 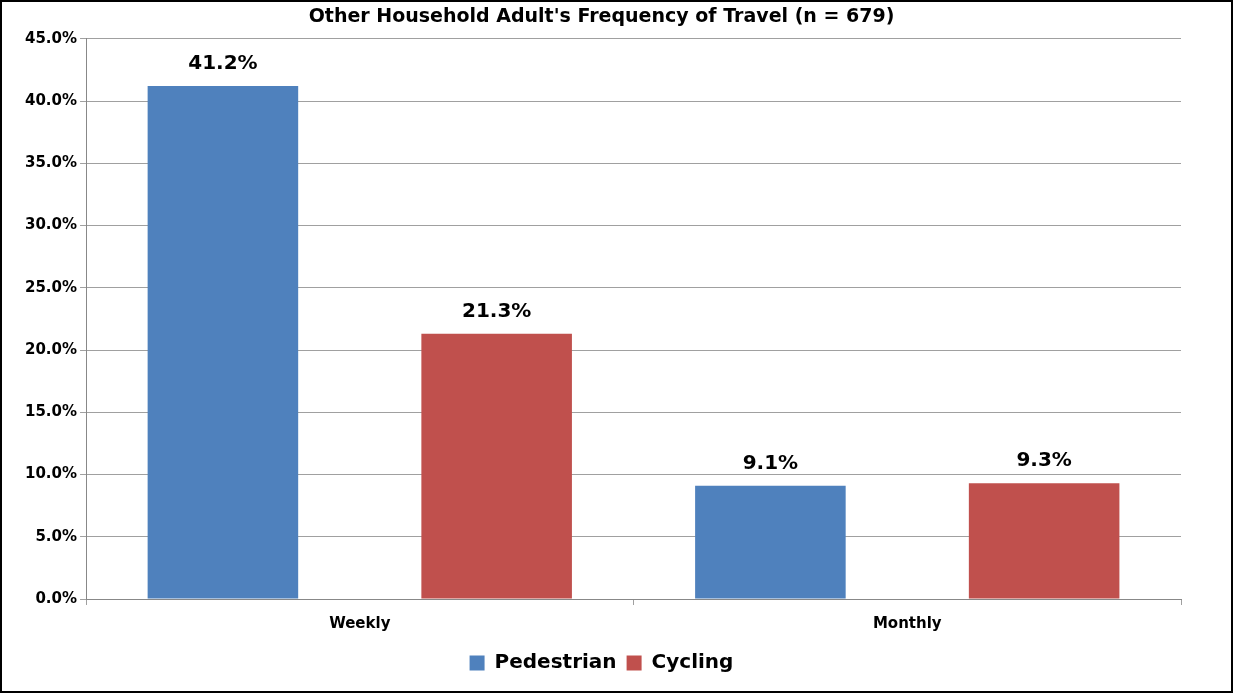 I want to click on data-label: 9.1%, so click(x=770, y=461).